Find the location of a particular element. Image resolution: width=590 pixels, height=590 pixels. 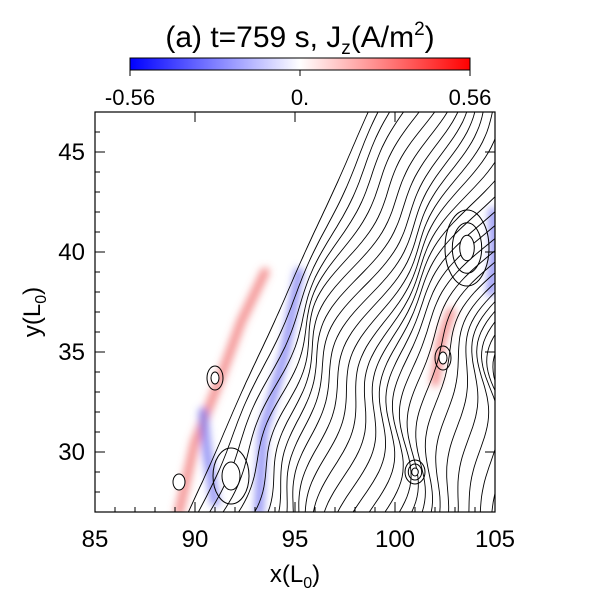

colorbar is located at coordinates (300, 64).